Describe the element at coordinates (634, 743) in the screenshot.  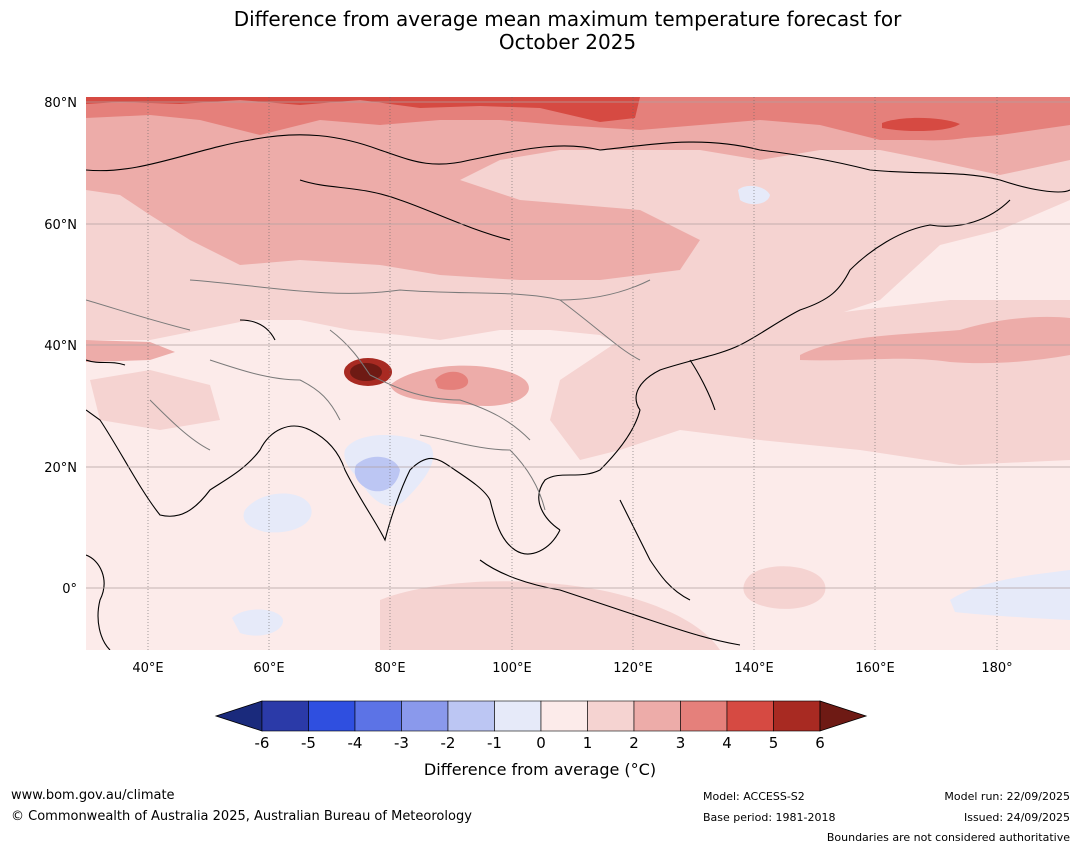
I see `colorbar-tick-label: 2` at that location.